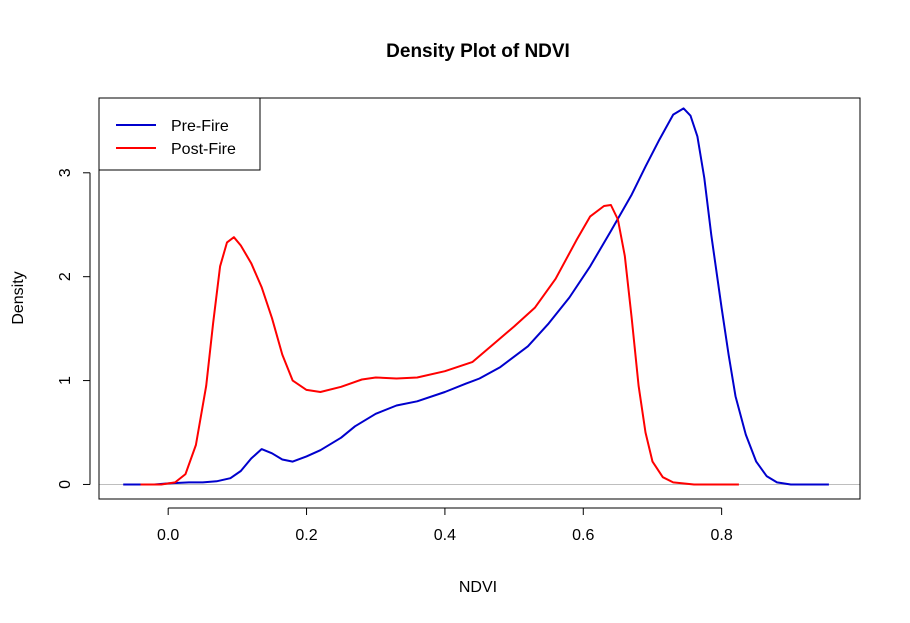  Describe the element at coordinates (722, 535) in the screenshot. I see `x-tick-label: 0.8` at that location.